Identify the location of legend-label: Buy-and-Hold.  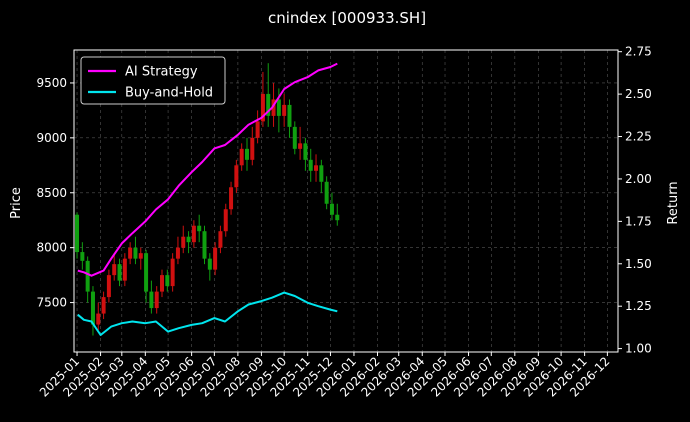
(169, 93).